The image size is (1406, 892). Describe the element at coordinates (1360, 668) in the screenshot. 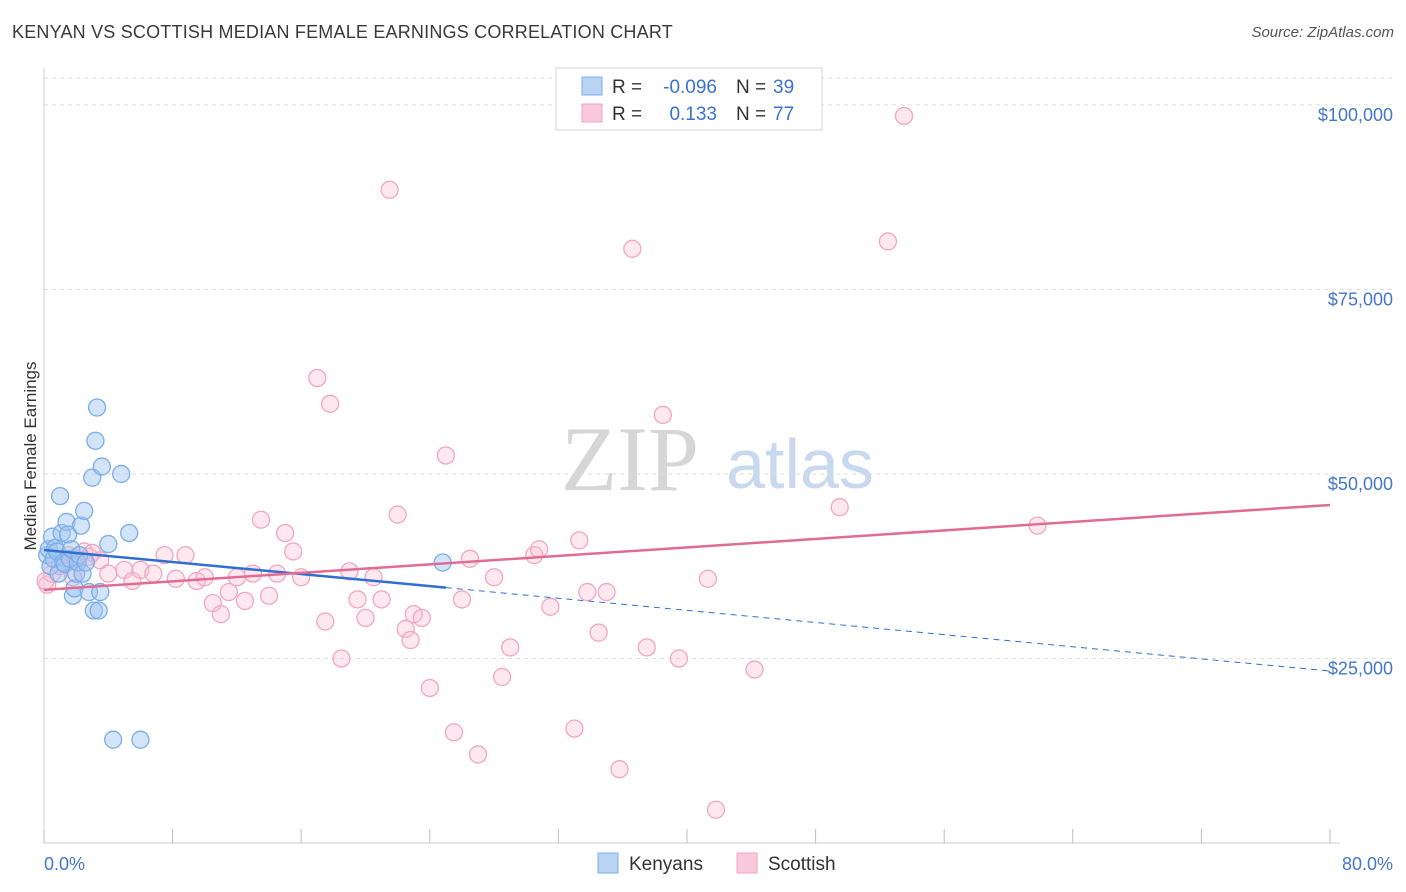

I see `y-tick-label-0: $25,000` at that location.